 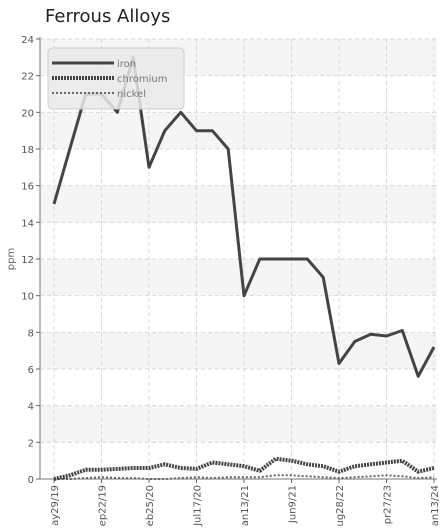 I want to click on y-tick-label: 20, so click(x=27, y=113).